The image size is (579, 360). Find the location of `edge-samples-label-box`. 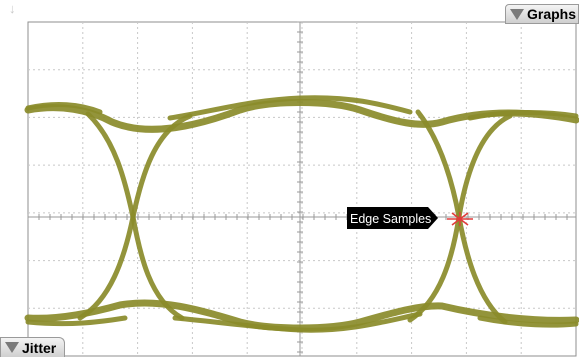

edge-samples-label-box is located at coordinates (392, 218).